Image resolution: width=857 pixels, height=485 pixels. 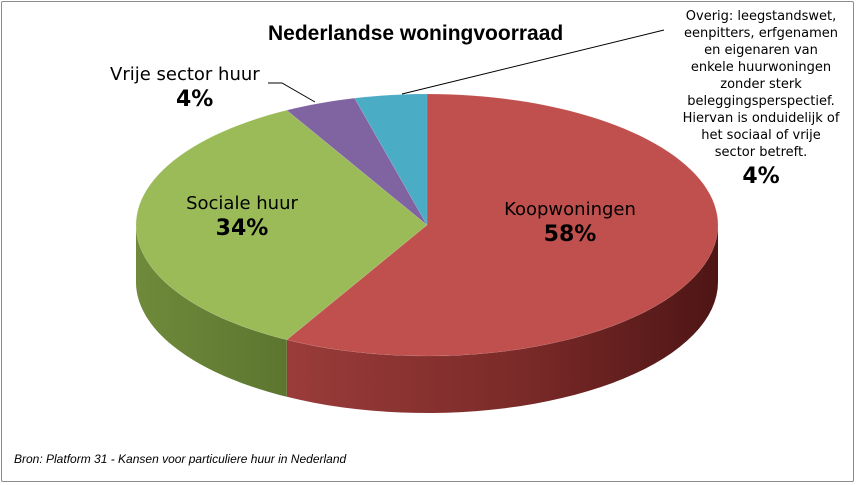 I want to click on slice-value-vrije-sector-huur: 4%, so click(x=195, y=99).